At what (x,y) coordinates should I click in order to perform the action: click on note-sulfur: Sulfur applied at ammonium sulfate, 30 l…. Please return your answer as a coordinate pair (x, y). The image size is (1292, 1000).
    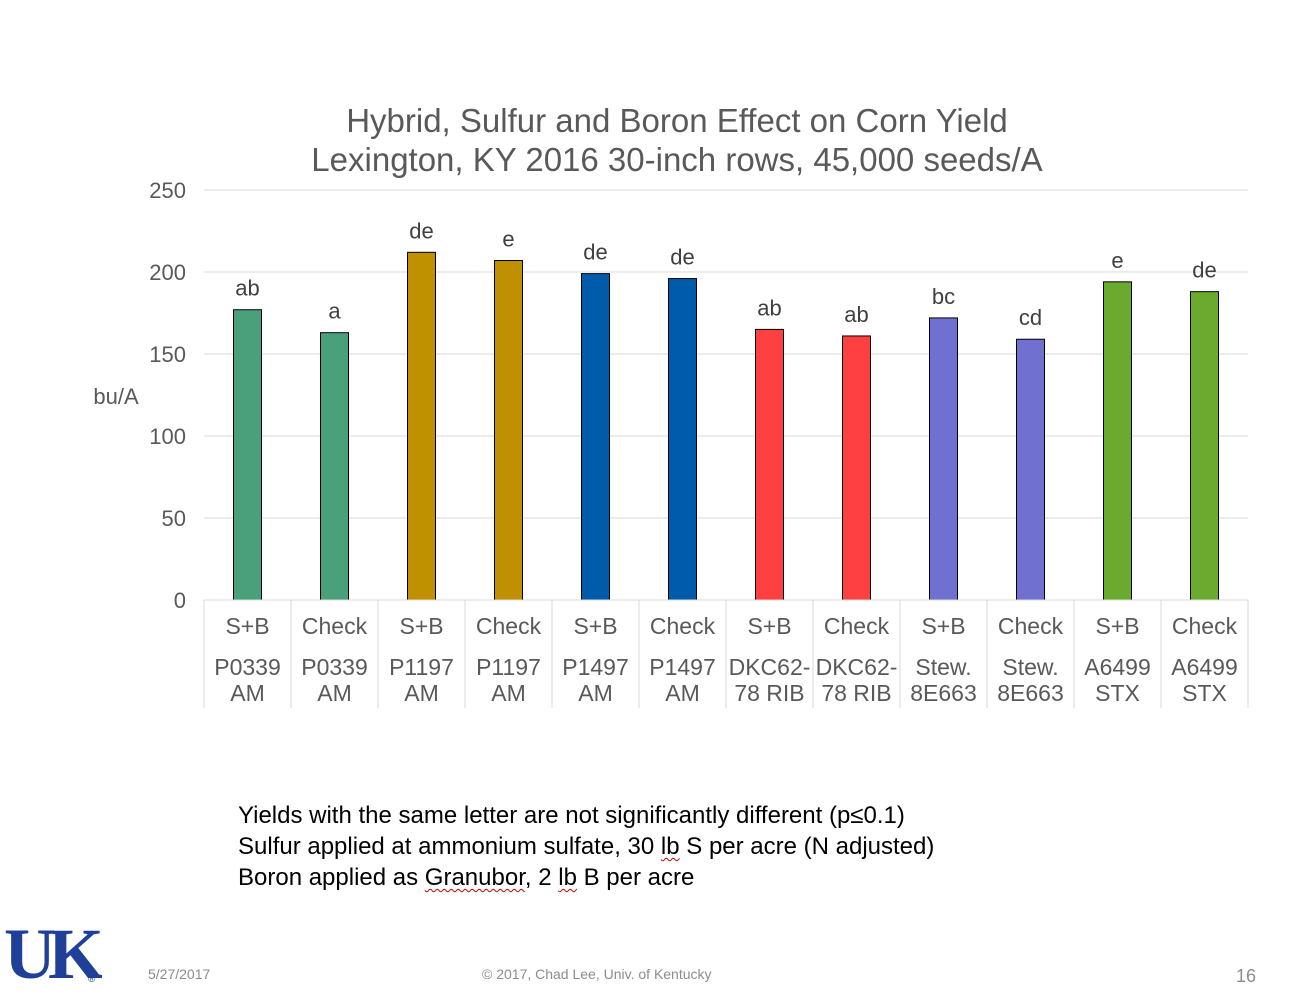
    Looking at the image, I should click on (586, 846).